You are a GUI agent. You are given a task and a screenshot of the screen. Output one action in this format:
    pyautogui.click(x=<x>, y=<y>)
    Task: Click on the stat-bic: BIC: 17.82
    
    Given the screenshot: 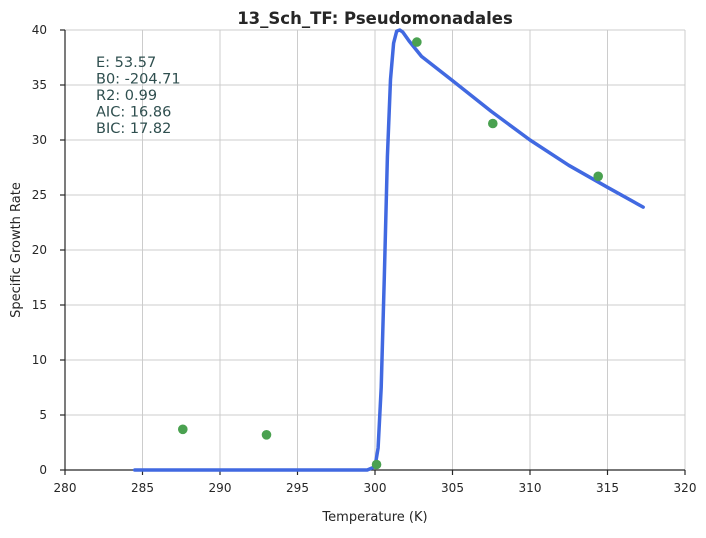 What is the action you would take?
    pyautogui.click(x=133, y=129)
    